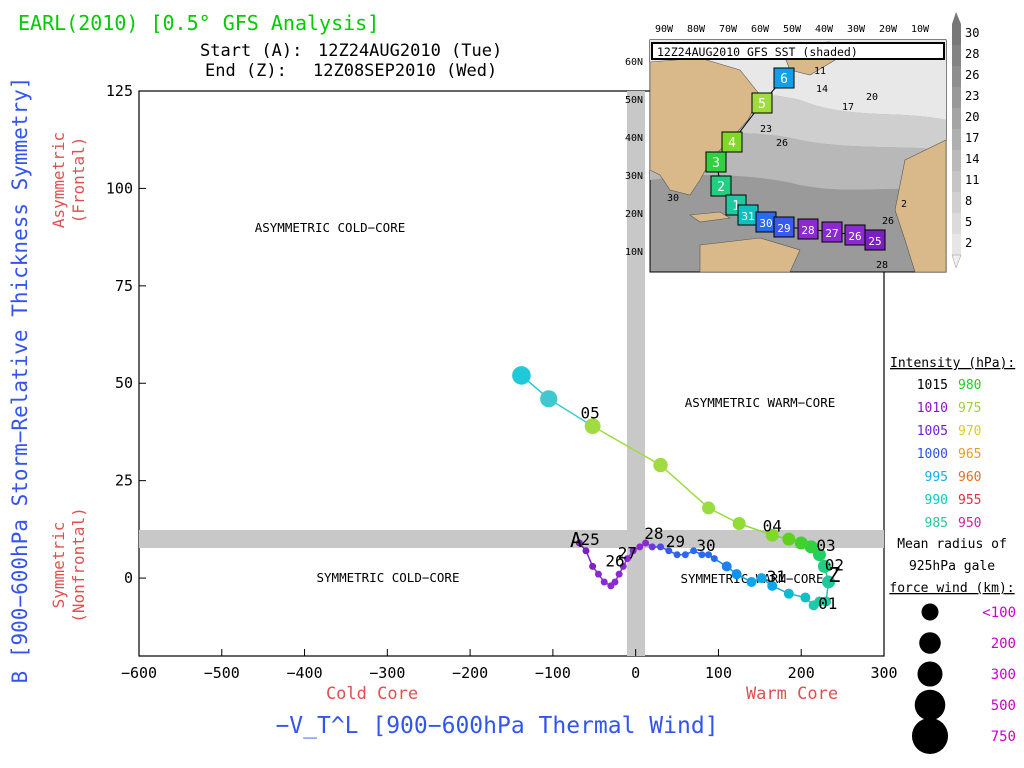 Image resolution: width=1024 pixels, height=768 pixels. I want to click on intensity-legend-right: 975, so click(969, 408).